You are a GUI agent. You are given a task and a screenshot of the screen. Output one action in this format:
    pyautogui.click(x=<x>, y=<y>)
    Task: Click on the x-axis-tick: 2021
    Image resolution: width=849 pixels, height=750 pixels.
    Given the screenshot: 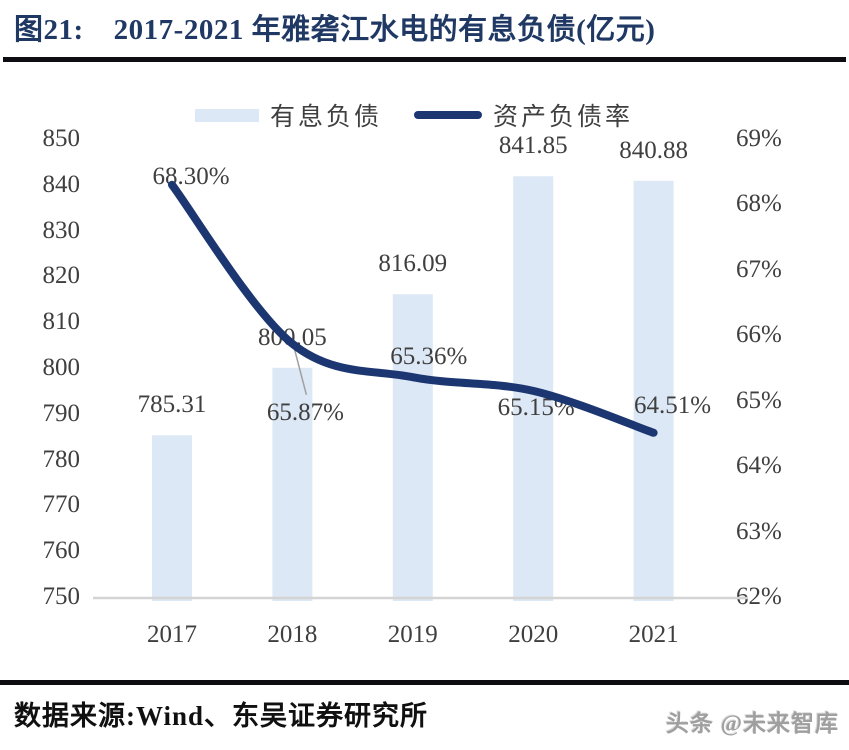 What is the action you would take?
    pyautogui.click(x=653, y=634)
    